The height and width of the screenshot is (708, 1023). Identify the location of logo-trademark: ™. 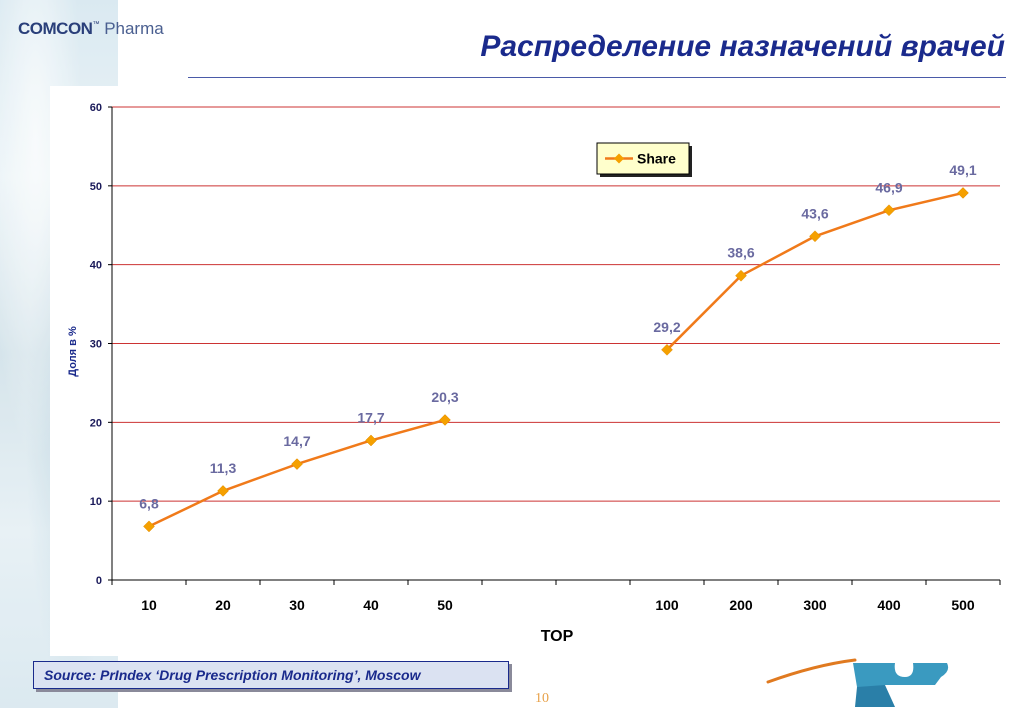
(96, 24).